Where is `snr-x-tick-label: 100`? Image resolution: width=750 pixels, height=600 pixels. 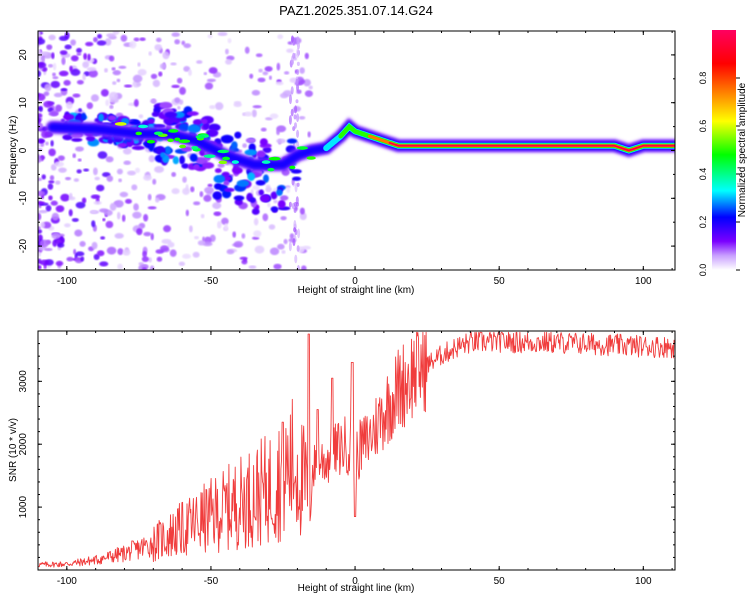 snr-x-tick-label: 100 is located at coordinates (643, 581).